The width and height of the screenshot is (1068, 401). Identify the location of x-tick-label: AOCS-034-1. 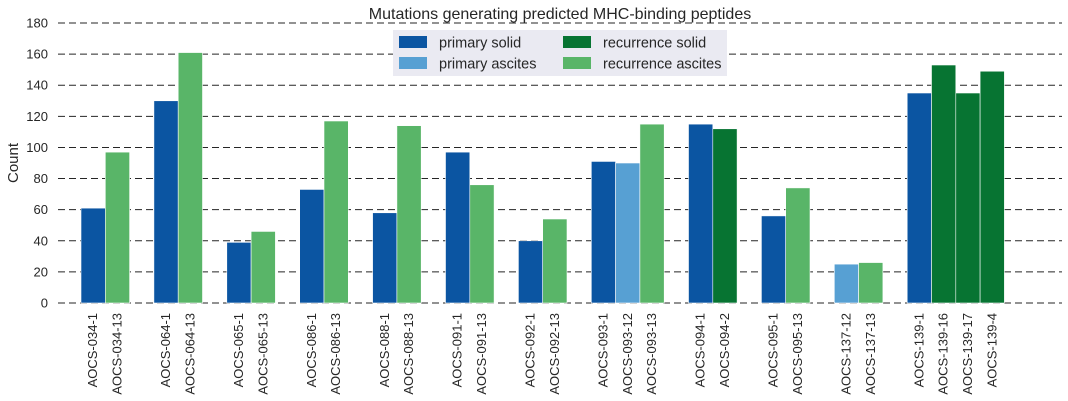
(92, 350).